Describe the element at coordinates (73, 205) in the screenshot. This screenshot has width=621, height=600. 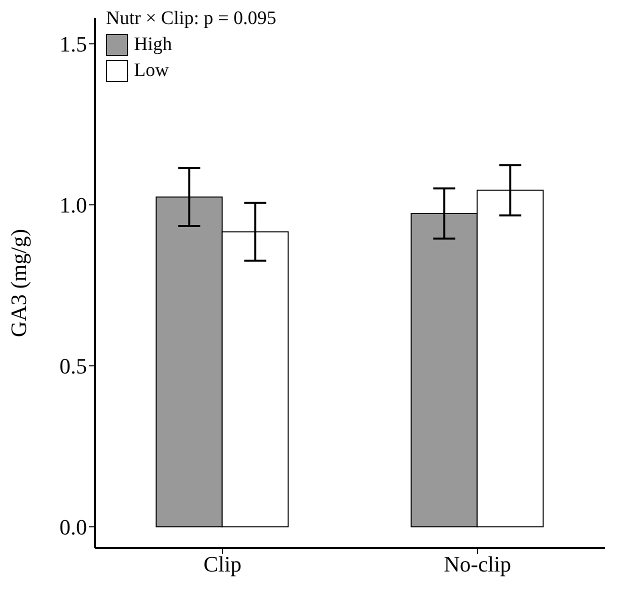
I see `y-tick-label: 1.0` at that location.